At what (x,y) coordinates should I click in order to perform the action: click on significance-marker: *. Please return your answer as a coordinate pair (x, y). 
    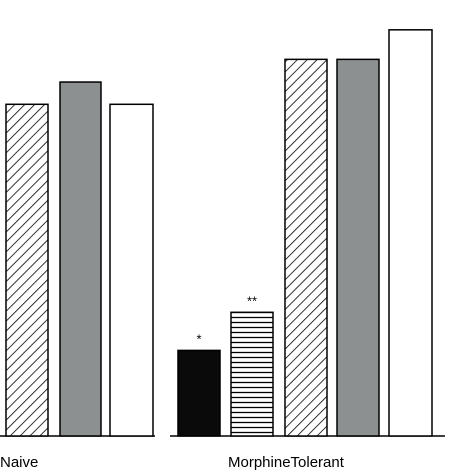
    Looking at the image, I should click on (198, 338).